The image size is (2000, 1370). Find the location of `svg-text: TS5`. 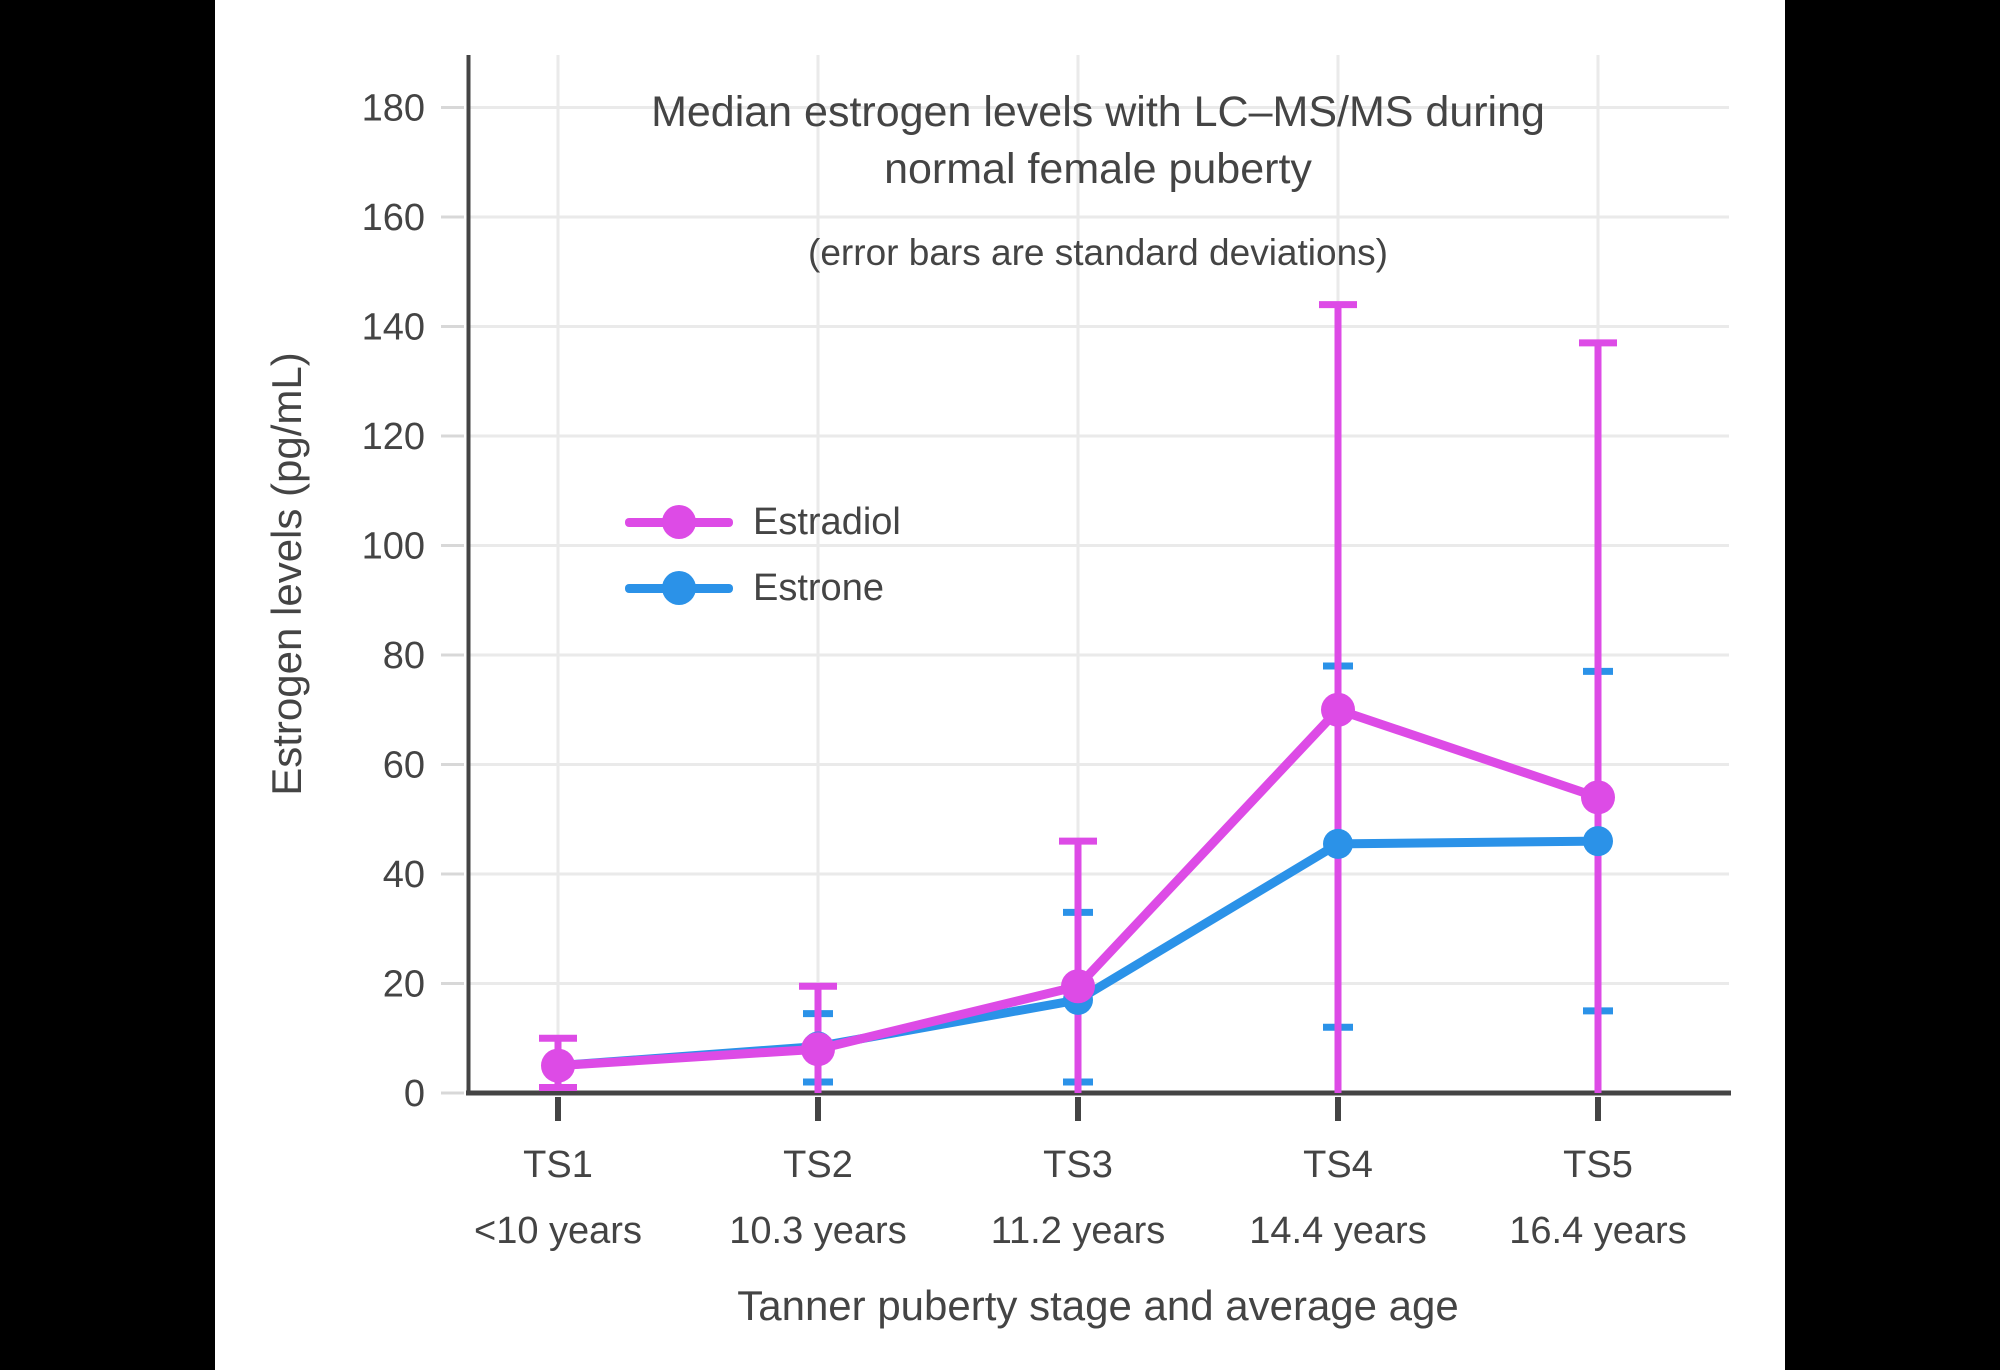

svg-text: TS5 is located at coordinates (1598, 1165).